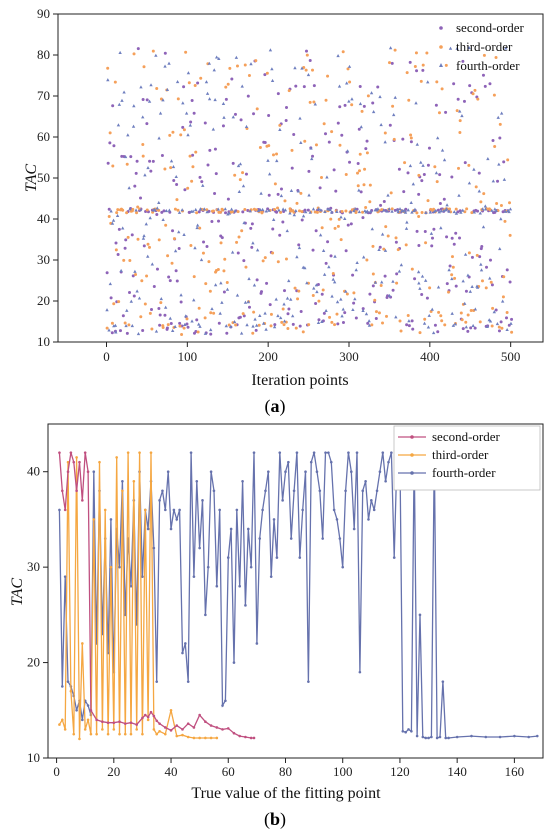  I want to click on plot-b-xlabel: True value of the fitting point, so click(286, 793).